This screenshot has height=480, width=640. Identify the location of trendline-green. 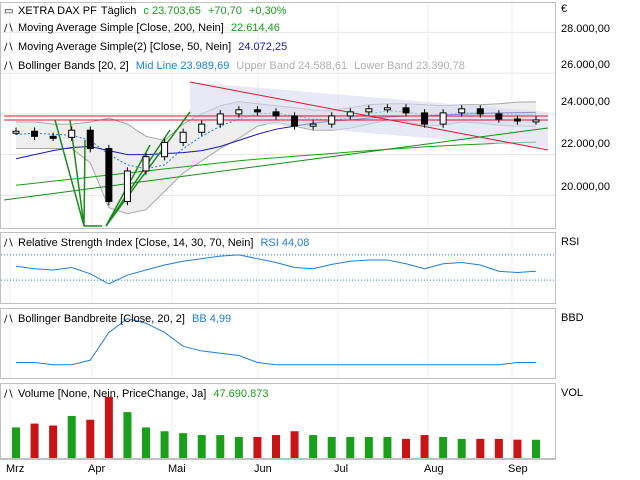
(276, 164).